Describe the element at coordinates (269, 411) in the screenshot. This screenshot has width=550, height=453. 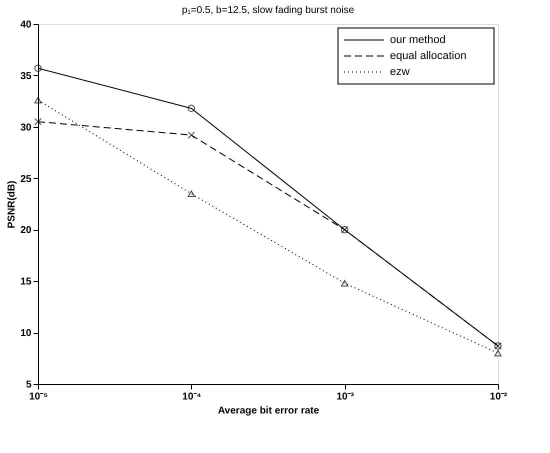
I see `x-axis-title: Average bit error rate` at that location.